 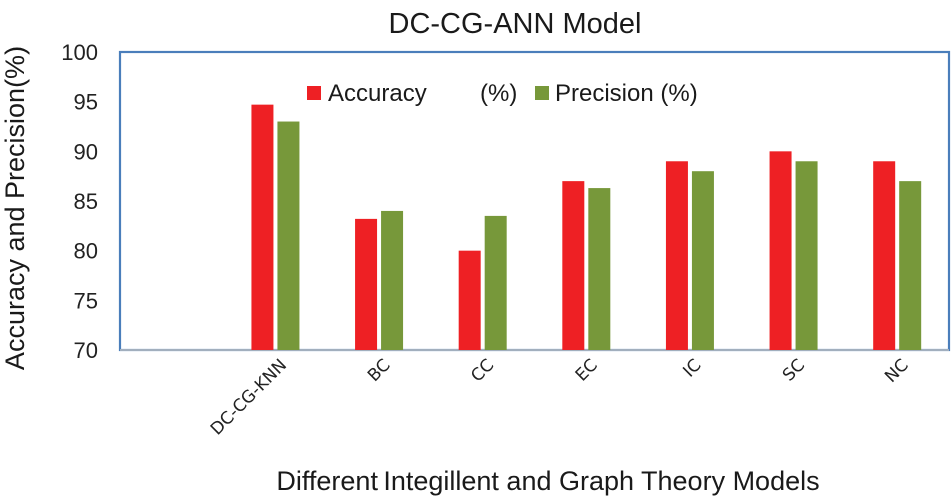 What do you see at coordinates (86, 201) in the screenshot?
I see `y-tick-label-85: 85` at bounding box center [86, 201].